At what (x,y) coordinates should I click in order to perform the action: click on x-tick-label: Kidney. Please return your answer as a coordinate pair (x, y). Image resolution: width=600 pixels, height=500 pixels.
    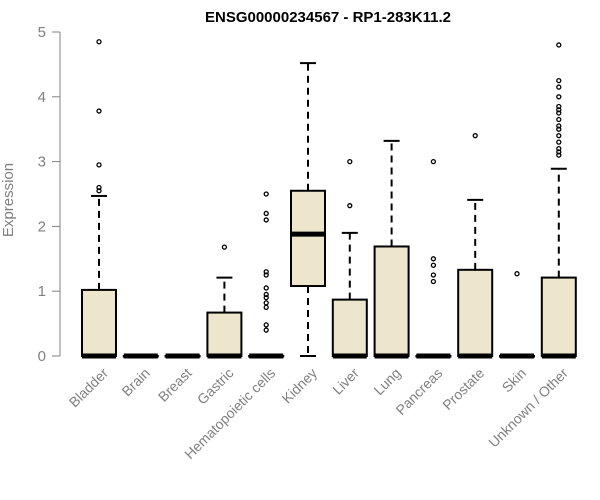
    Looking at the image, I should click on (300, 386).